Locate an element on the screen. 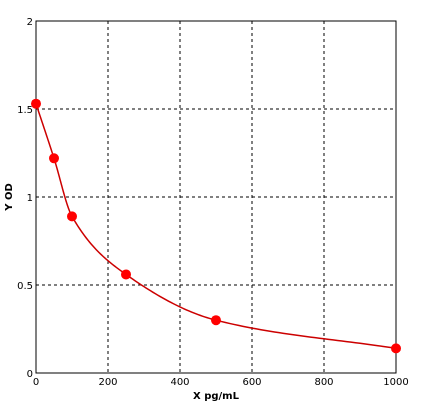  x-tick-label: 0 is located at coordinates (36, 382).